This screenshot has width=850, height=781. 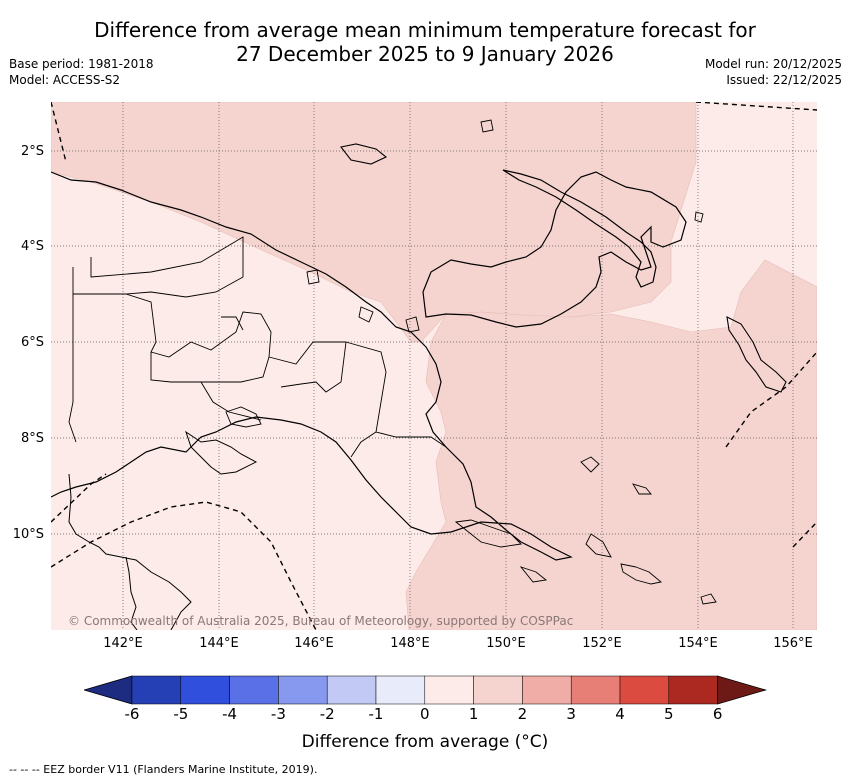 I want to click on colorbar-tick-label: -4, so click(x=230, y=714).